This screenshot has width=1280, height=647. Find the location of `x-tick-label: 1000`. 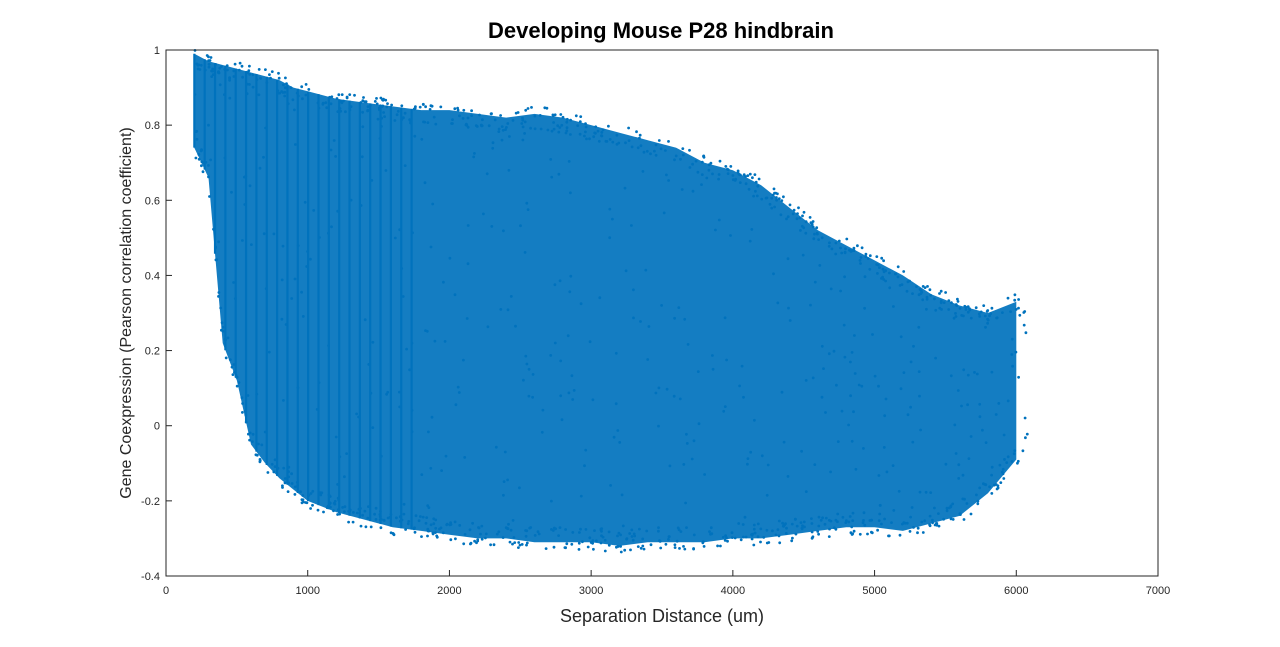

x-tick-label: 1000 is located at coordinates (307, 591).